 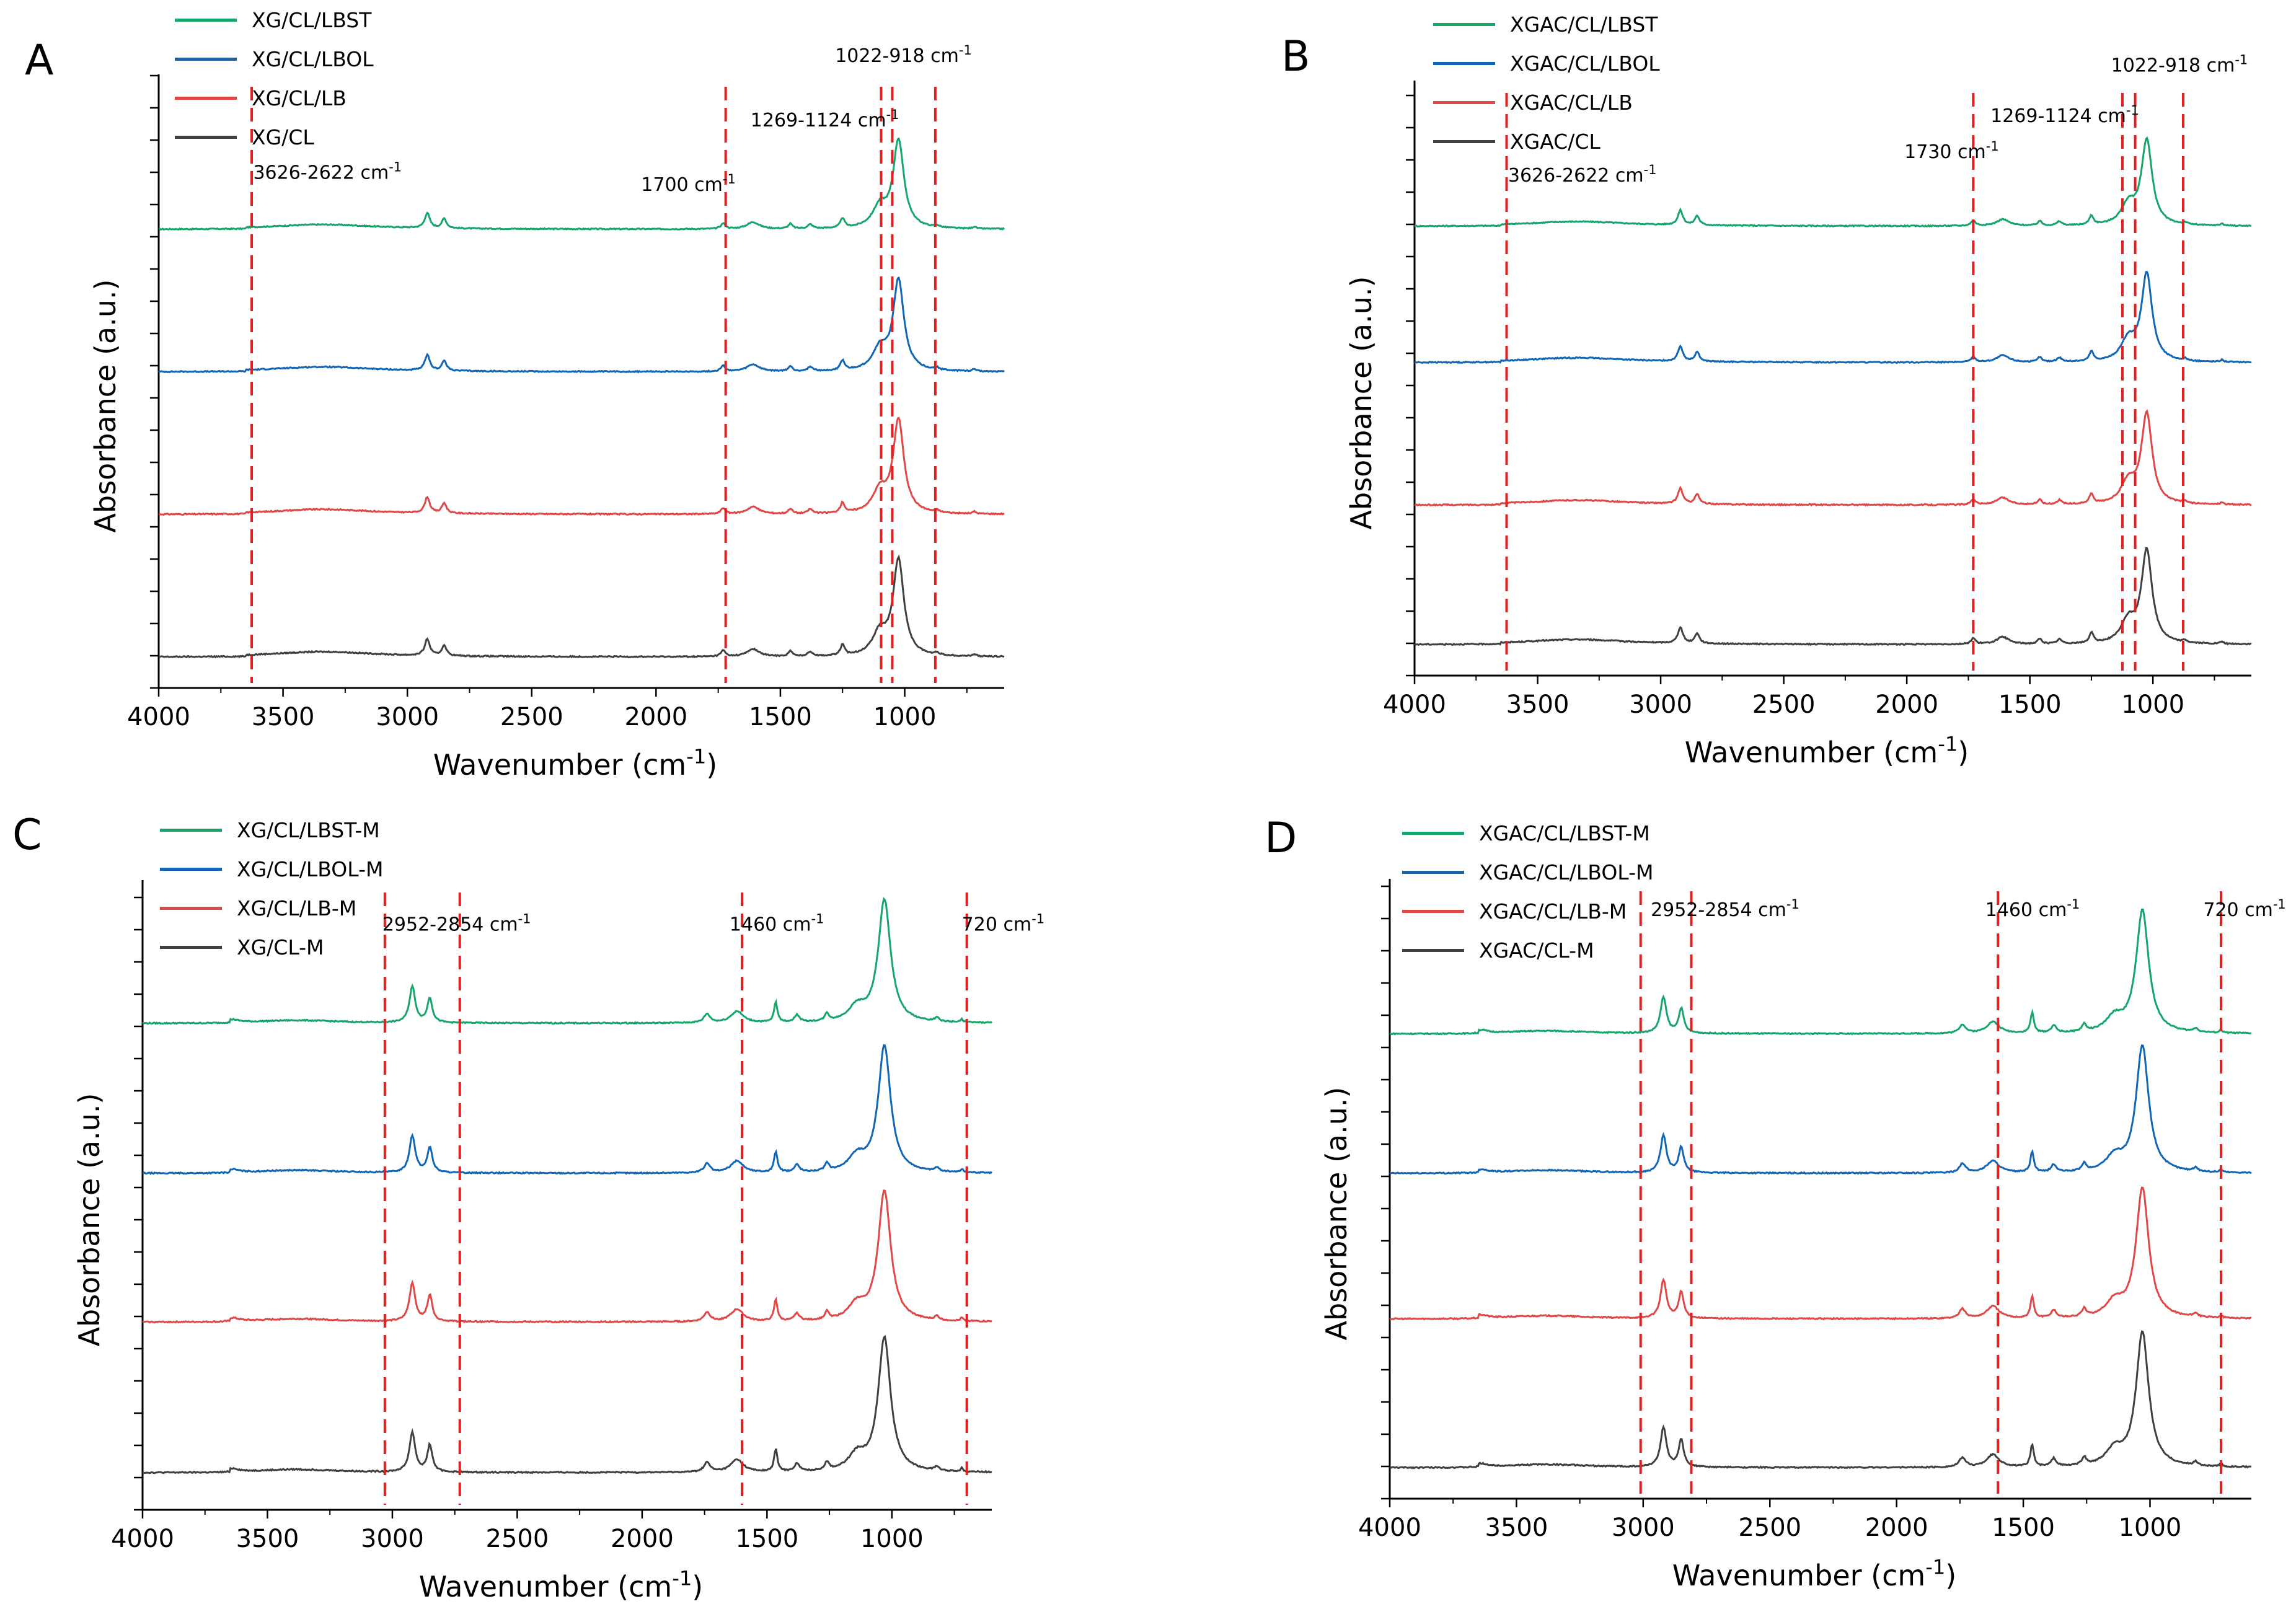 I want to click on series-line-XG/CL/LBOL-M, so click(x=567, y=1110).